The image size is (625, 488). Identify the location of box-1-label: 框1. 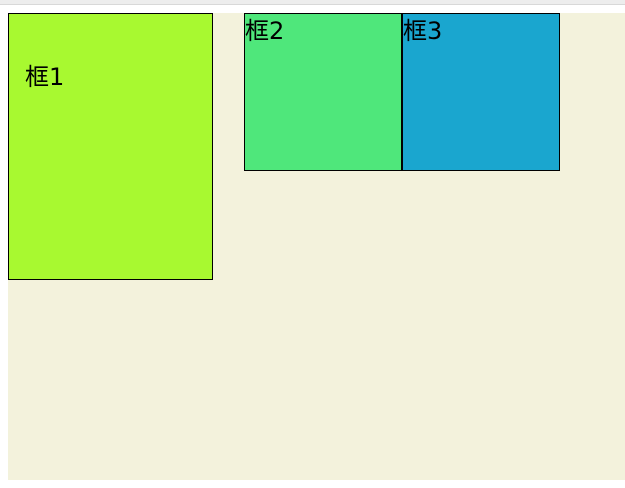
(45, 77).